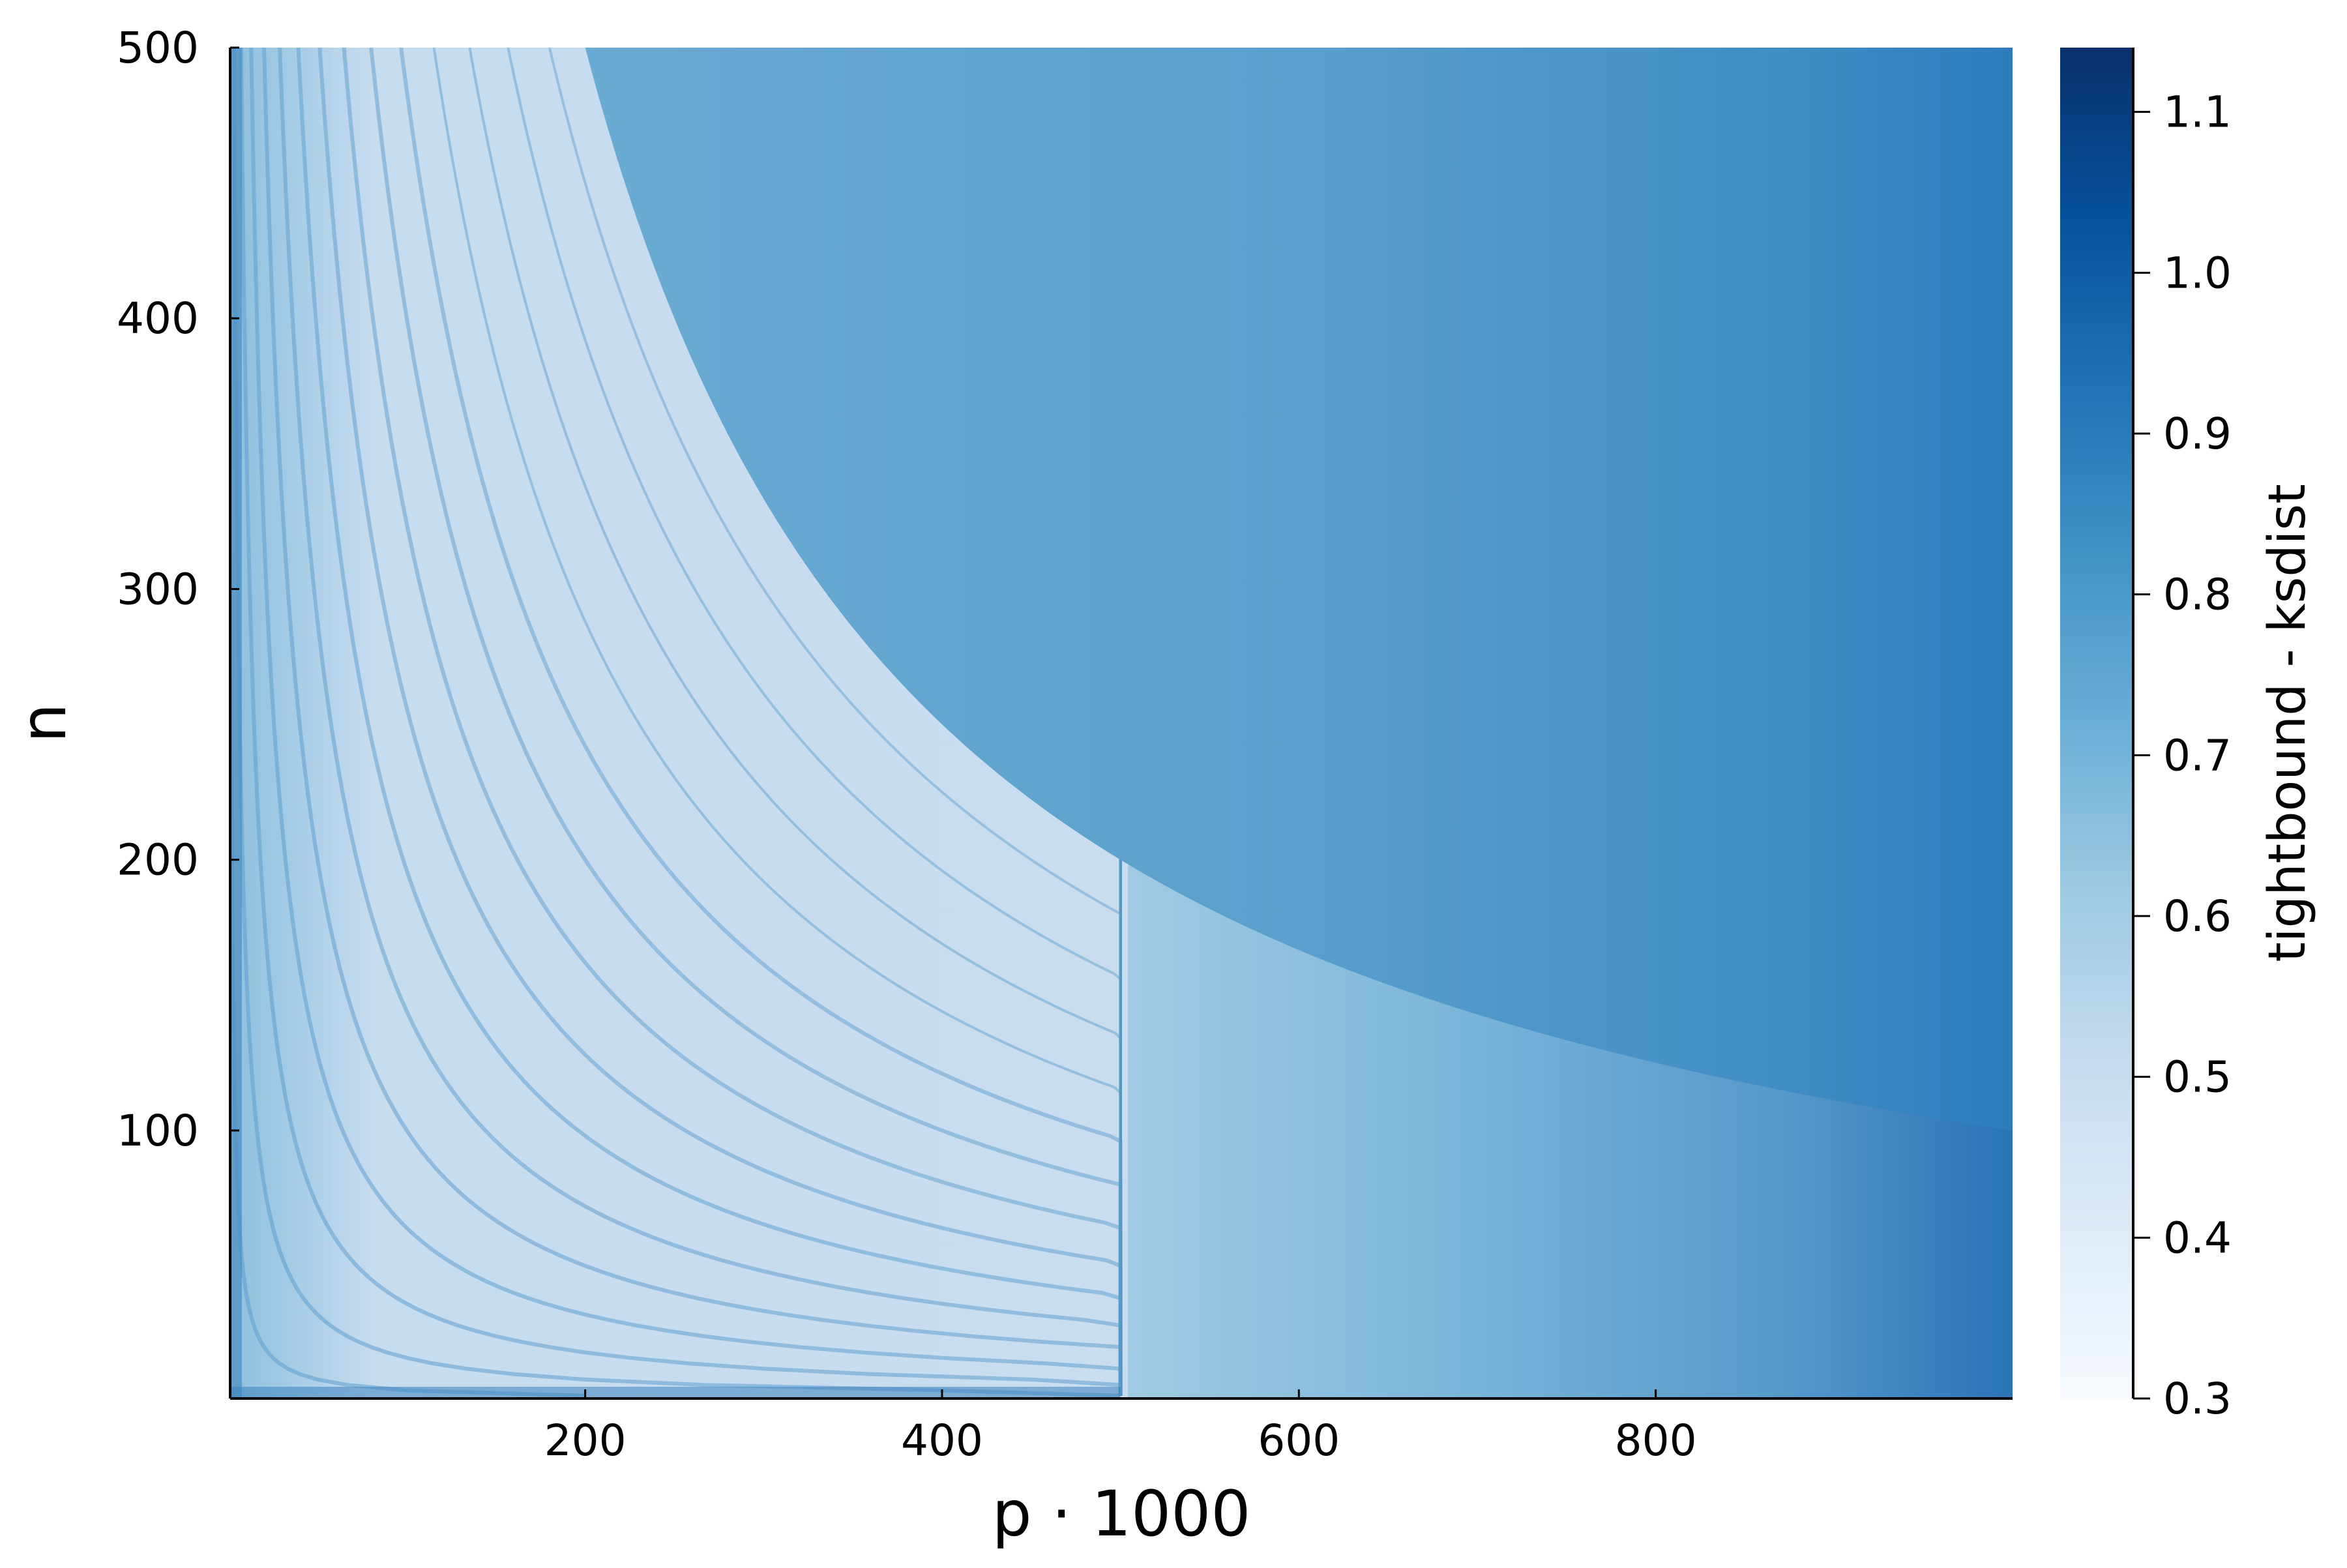 This screenshot has width=2347, height=1568. I want to click on x-tick-label: 600, so click(1299, 1441).